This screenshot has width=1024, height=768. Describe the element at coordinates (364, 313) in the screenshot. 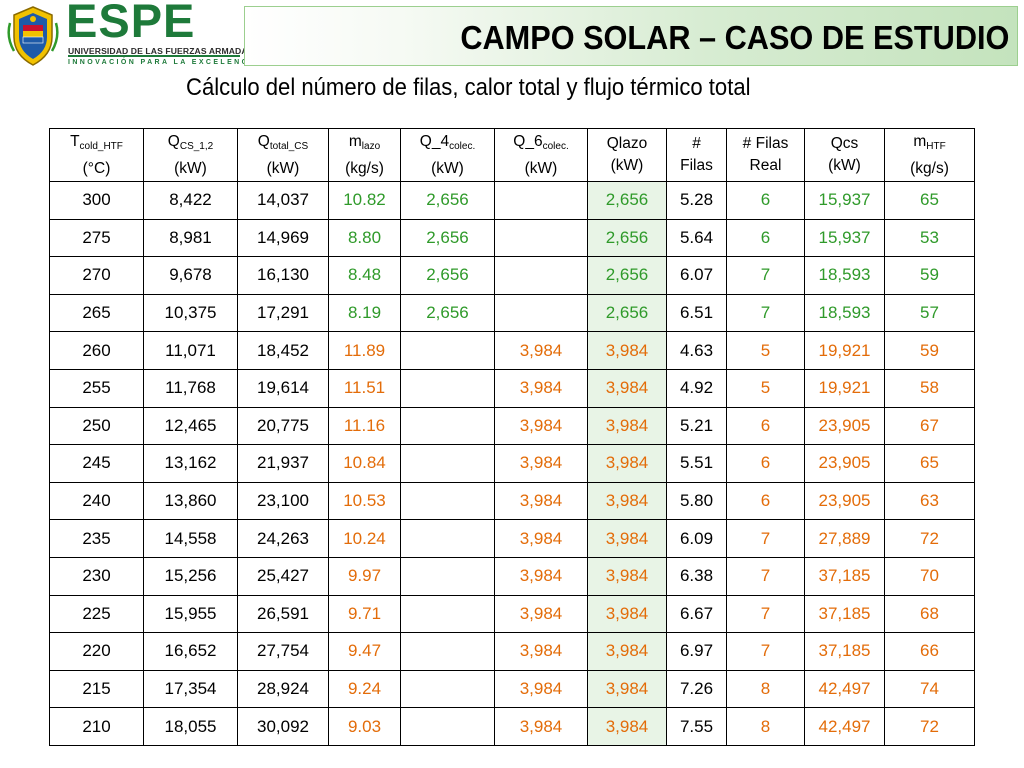

I see `table-cell: 8.19` at that location.